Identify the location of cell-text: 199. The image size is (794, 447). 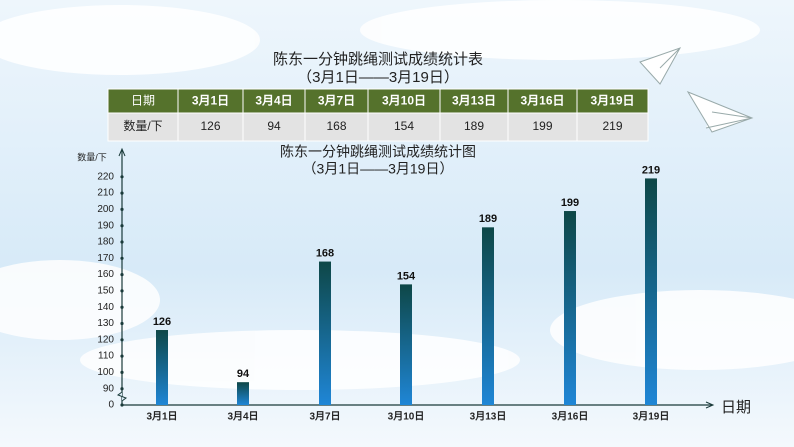
(542, 126).